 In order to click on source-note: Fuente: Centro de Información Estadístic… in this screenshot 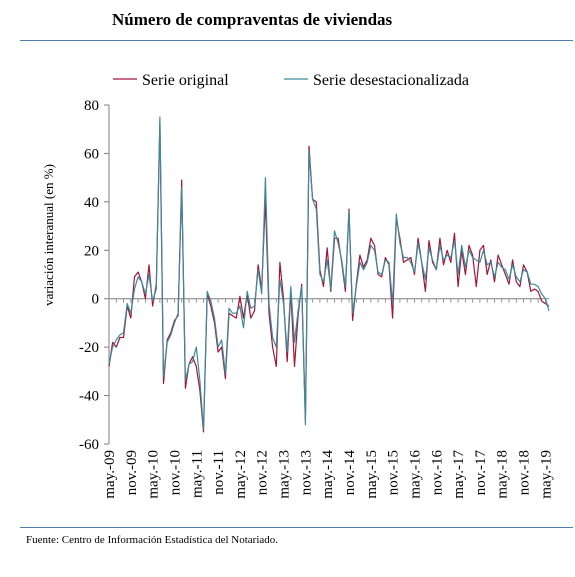, I will do `click(152, 540)`.